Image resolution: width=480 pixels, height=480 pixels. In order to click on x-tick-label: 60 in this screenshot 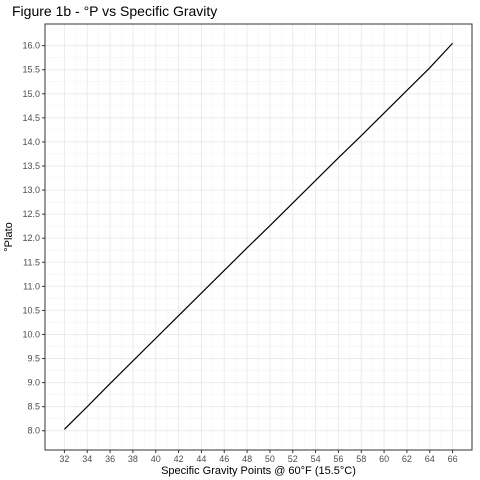, I will do `click(384, 459)`.